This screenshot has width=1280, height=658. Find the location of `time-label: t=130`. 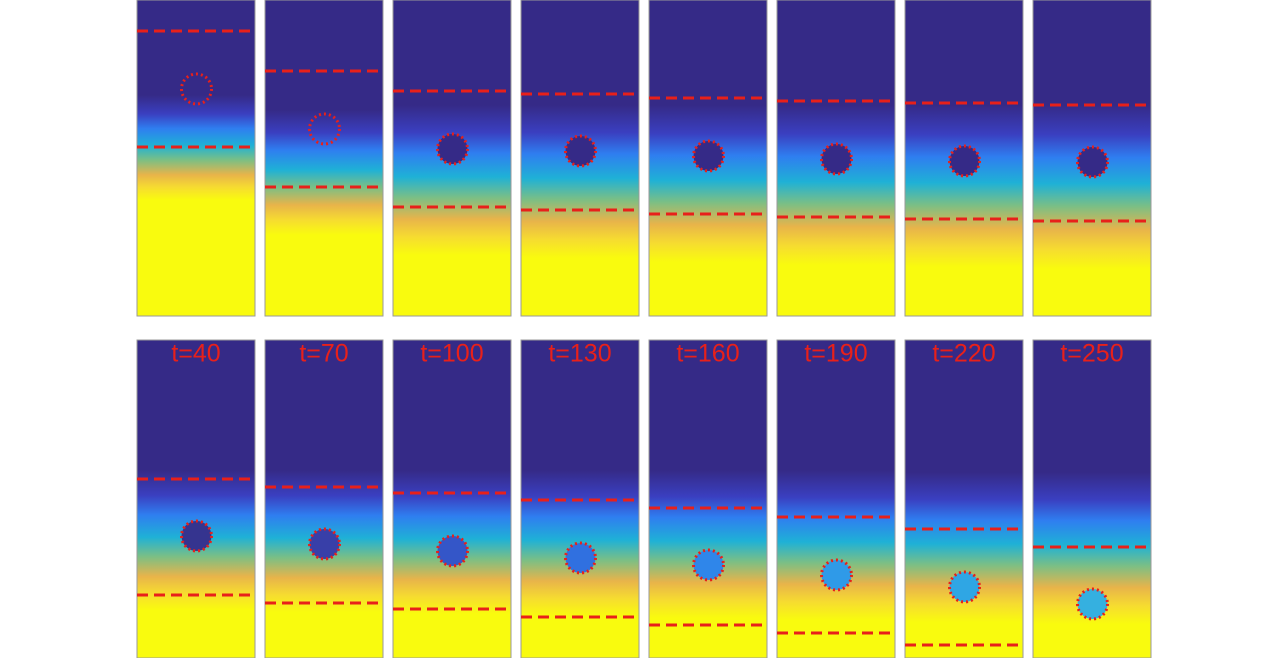

time-label: t=130 is located at coordinates (579, 354).